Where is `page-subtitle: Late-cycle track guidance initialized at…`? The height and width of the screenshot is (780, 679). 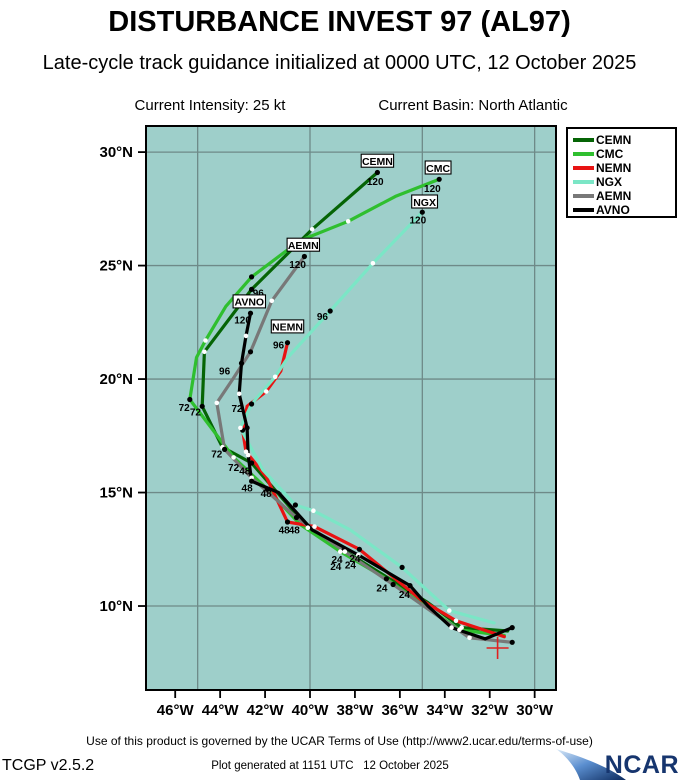
page-subtitle: Late-cycle track guidance initialized at… is located at coordinates (339, 63).